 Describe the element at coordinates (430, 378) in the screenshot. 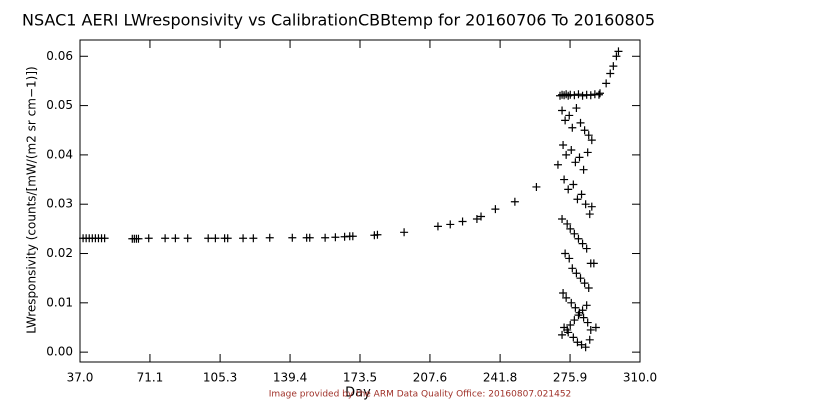

I see `x-tick-label: 207.6` at that location.